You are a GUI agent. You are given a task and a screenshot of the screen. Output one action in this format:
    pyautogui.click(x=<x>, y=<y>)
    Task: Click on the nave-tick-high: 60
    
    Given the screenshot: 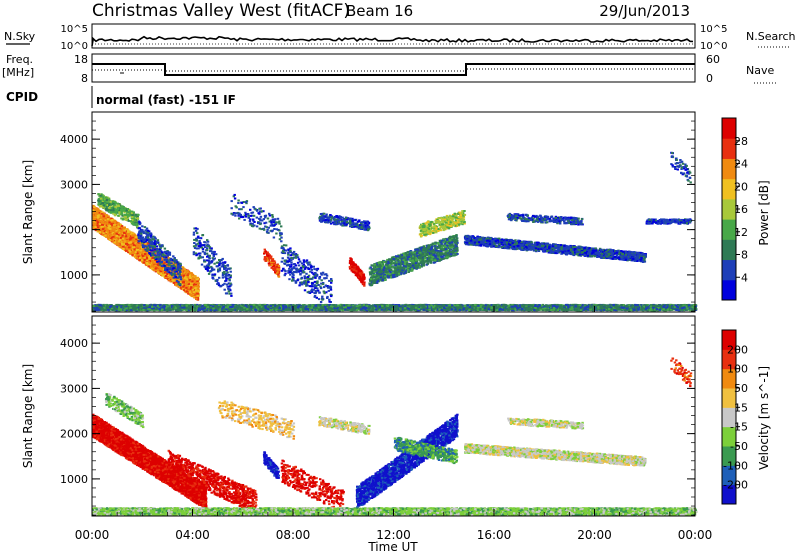 What is the action you would take?
    pyautogui.click(x=713, y=59)
    